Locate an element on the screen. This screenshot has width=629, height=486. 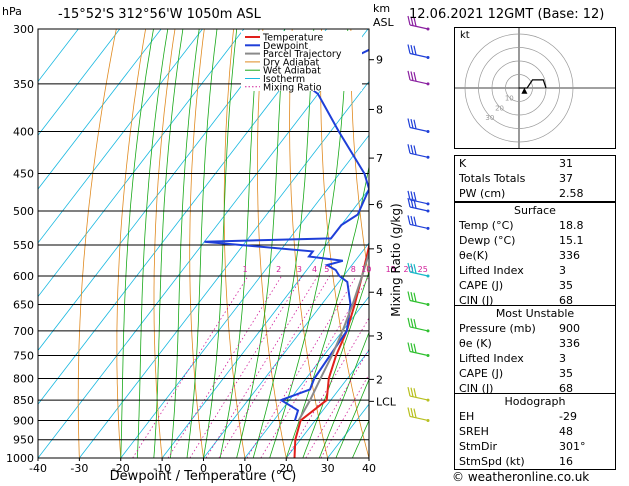
km-tick-label: 8 is located at coordinates (379, 109).